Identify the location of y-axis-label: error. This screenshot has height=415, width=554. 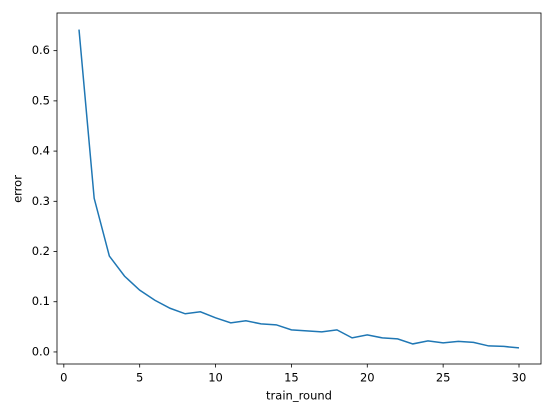
(18, 189).